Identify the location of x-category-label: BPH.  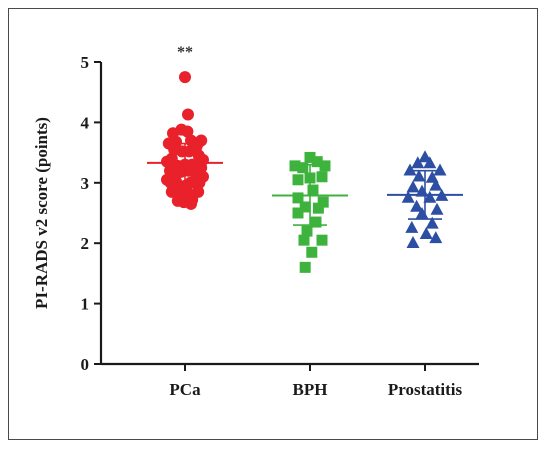
(310, 389).